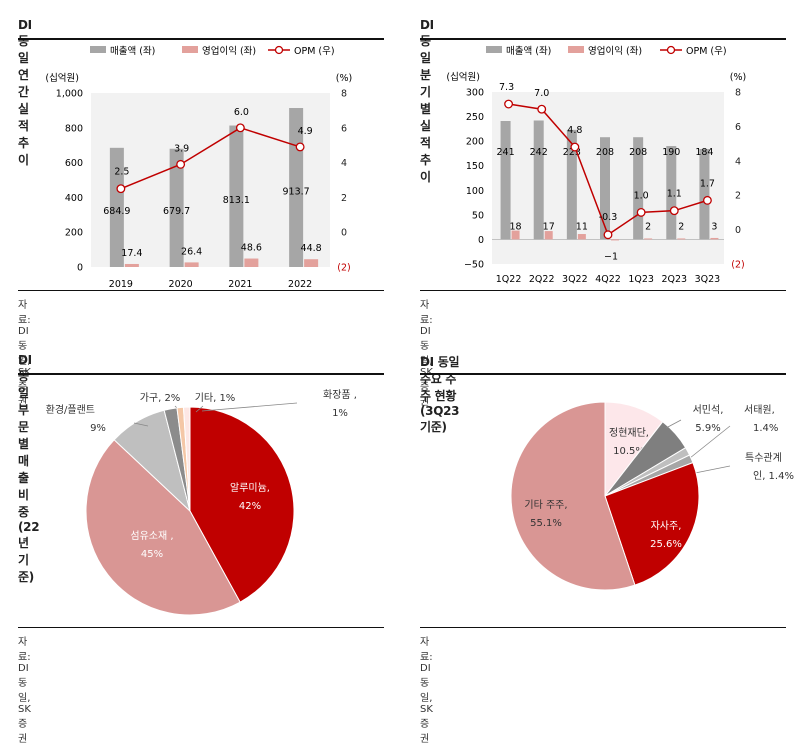 This screenshot has width=799, height=745. Describe the element at coordinates (629, 433) in the screenshot. I see `slice-label: 정현재단,` at that location.